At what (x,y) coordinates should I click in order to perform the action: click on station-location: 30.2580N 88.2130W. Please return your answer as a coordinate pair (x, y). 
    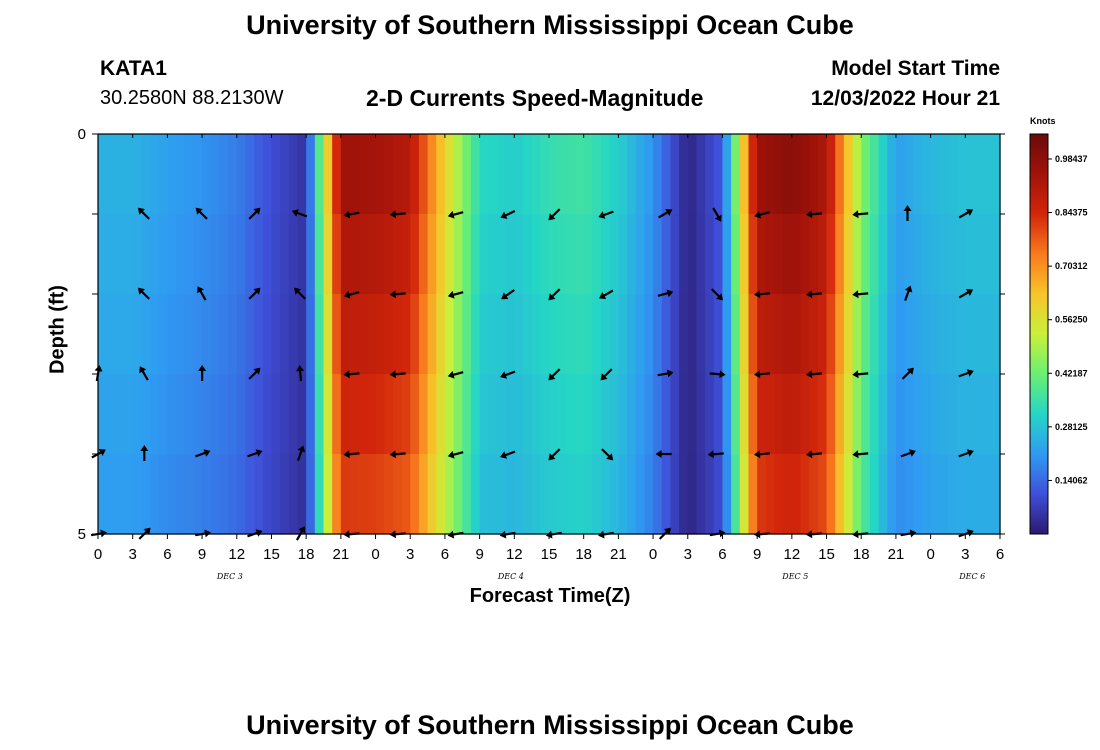
    Looking at the image, I should click on (192, 98).